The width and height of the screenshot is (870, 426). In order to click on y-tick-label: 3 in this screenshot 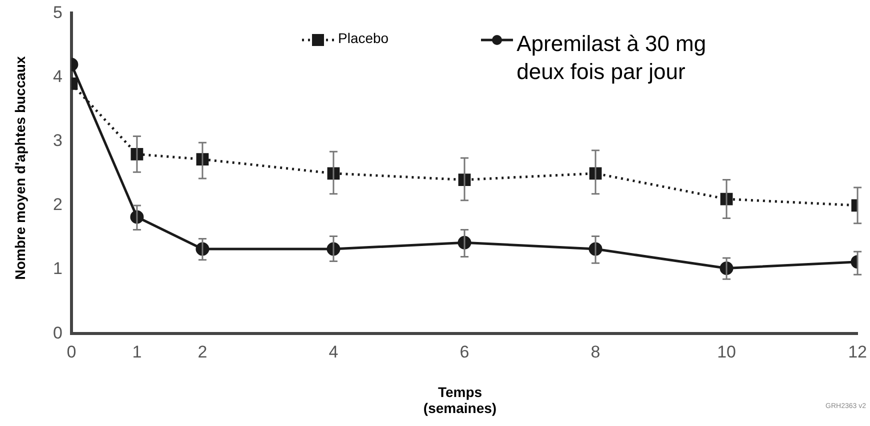, I will do `click(57, 140)`.